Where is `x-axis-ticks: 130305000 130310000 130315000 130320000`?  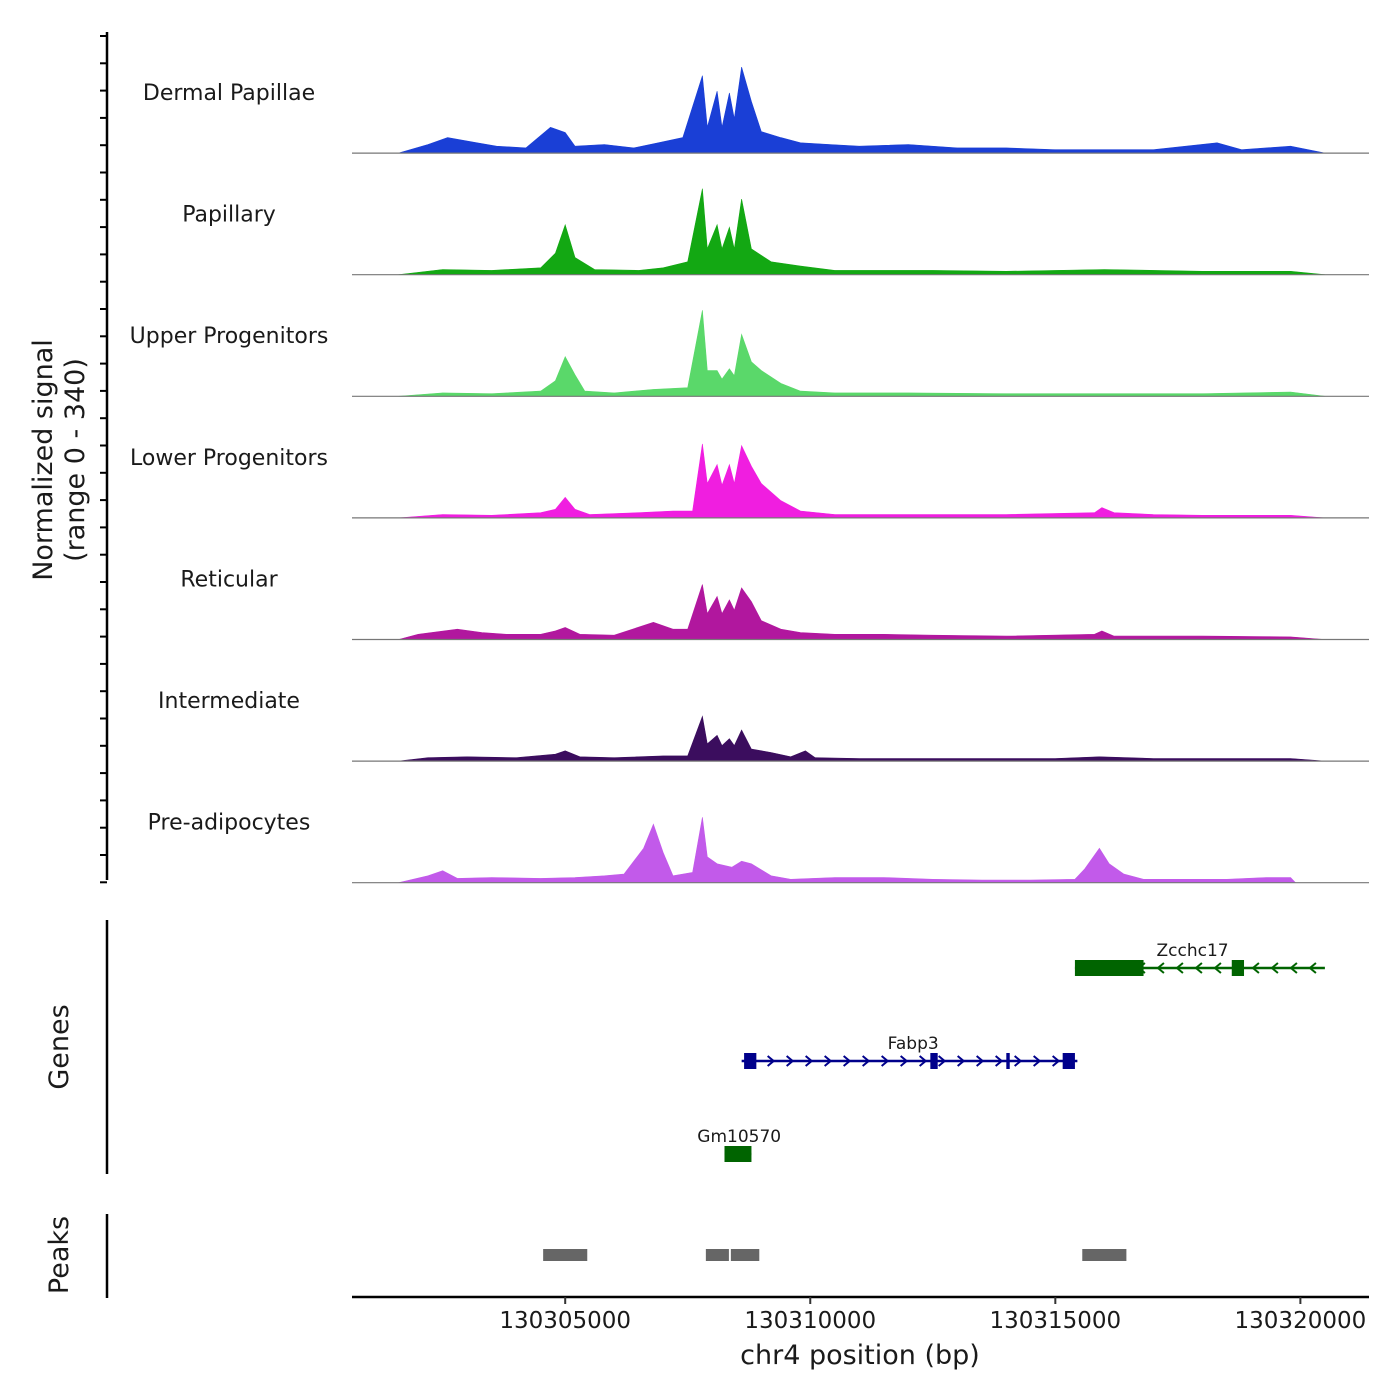 x-axis-ticks: 130305000 130310000 130315000 130320000 is located at coordinates (932, 1315).